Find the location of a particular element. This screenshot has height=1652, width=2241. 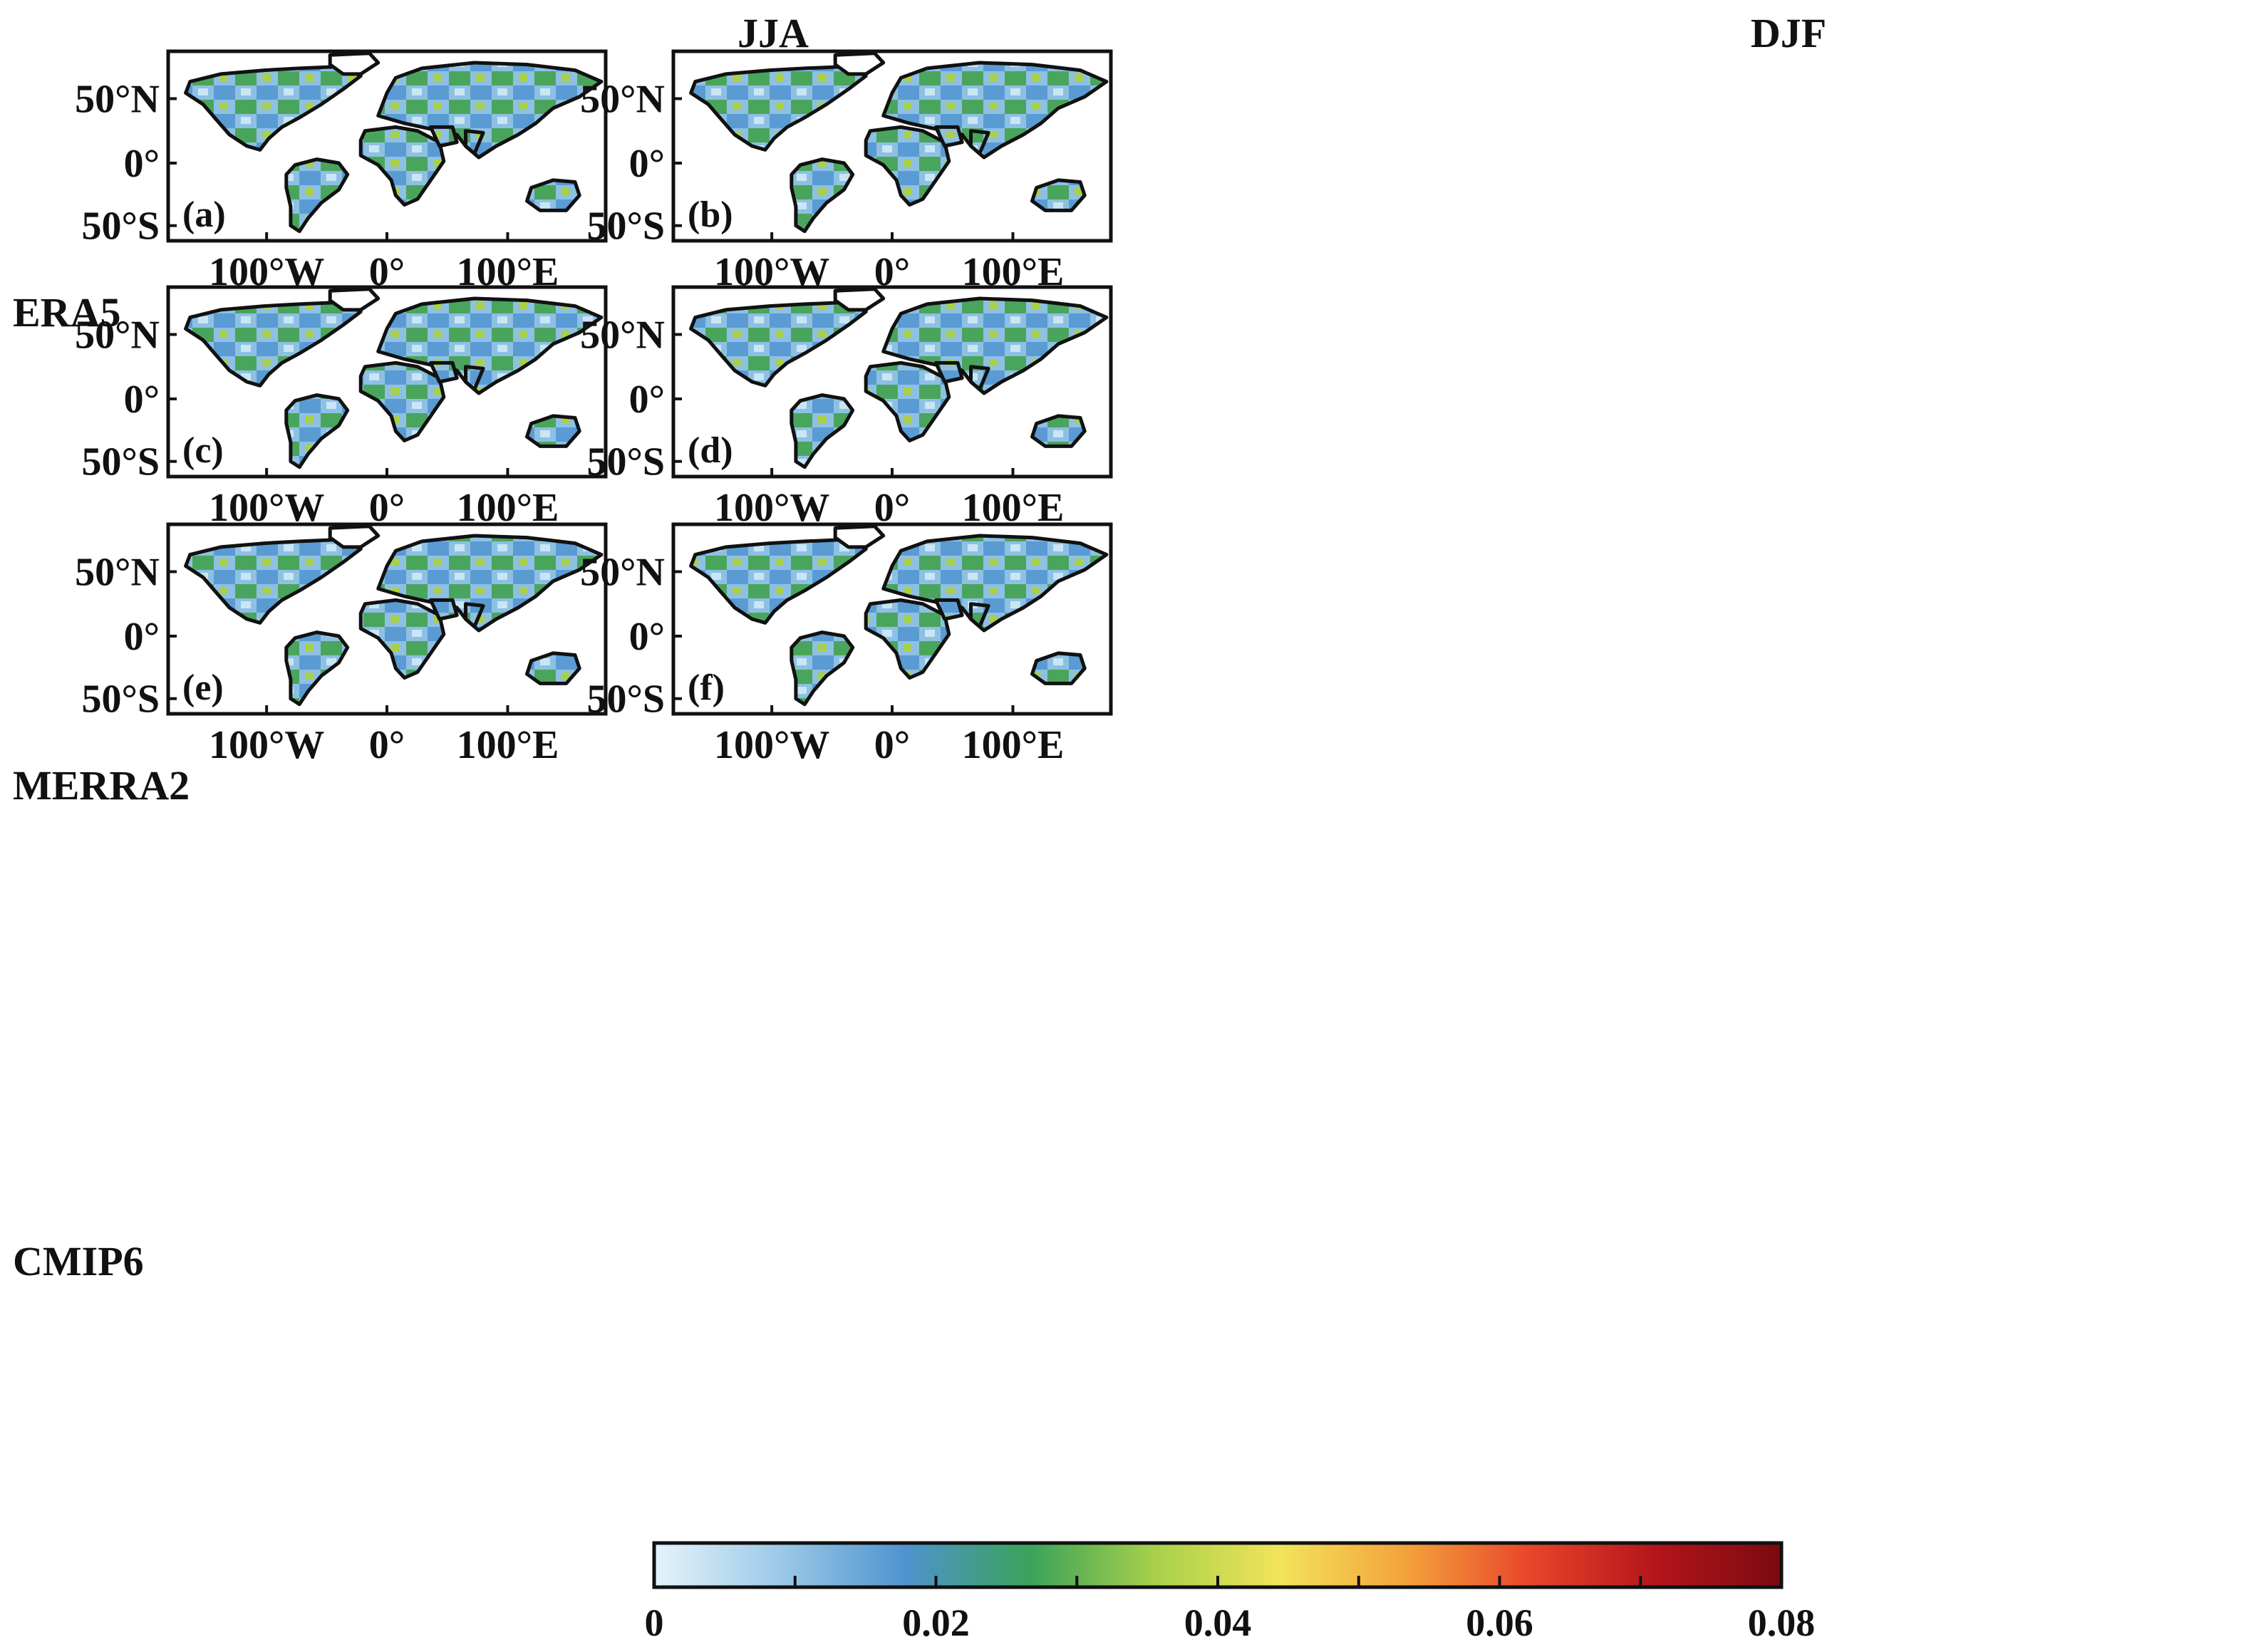

map-panel-f: 50°N 0° 50°S 100°W 0° 100°E (f) is located at coordinates (846, 644).